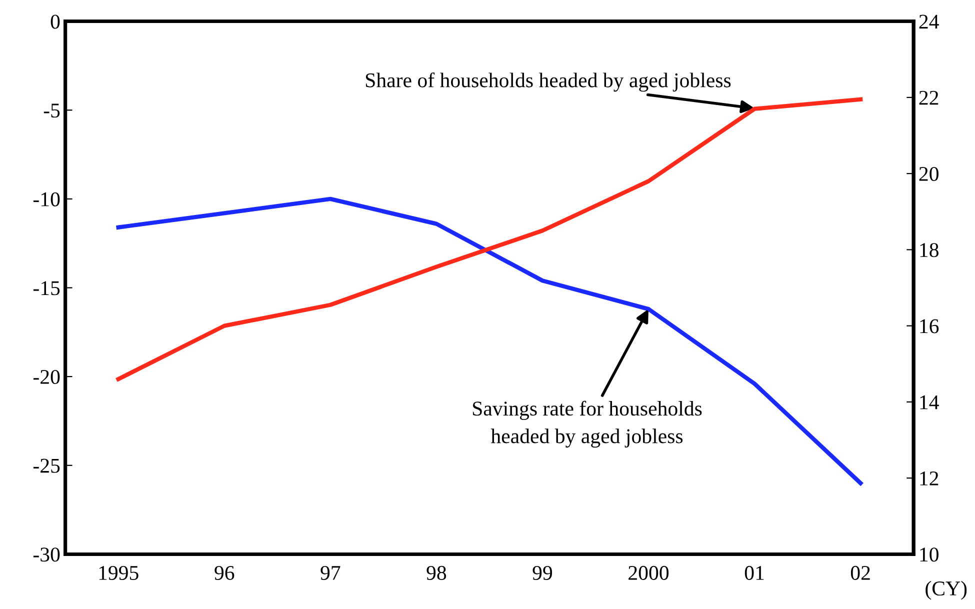 The width and height of the screenshot is (975, 609). Describe the element at coordinates (860, 573) in the screenshot. I see `x-tick-label: 02` at that location.